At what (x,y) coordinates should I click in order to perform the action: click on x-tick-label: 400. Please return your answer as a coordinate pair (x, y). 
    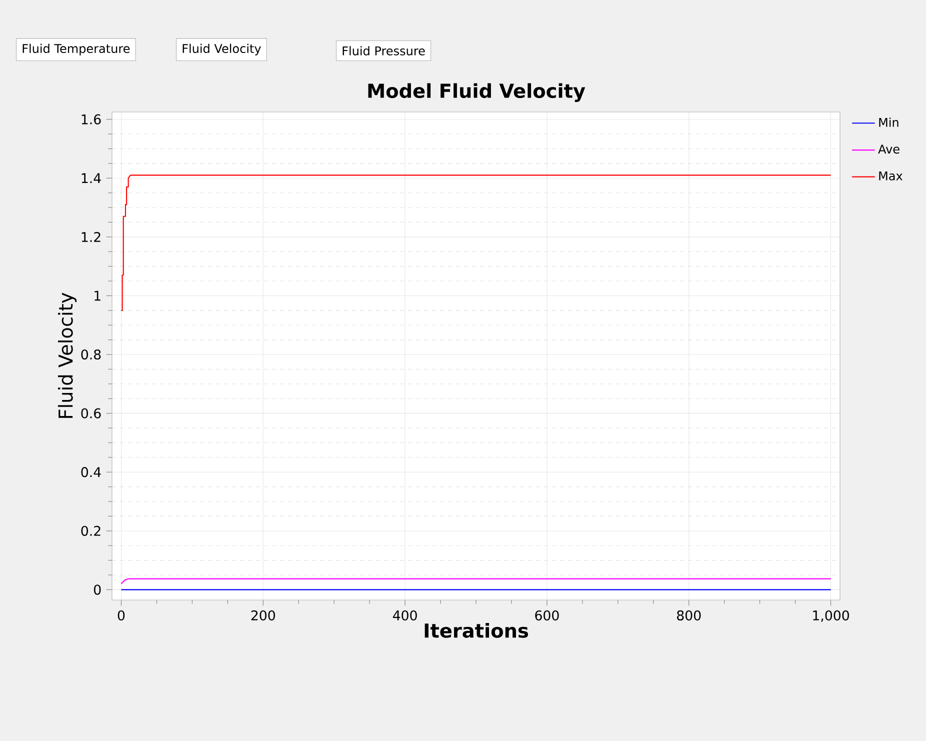
    Looking at the image, I should click on (404, 615).